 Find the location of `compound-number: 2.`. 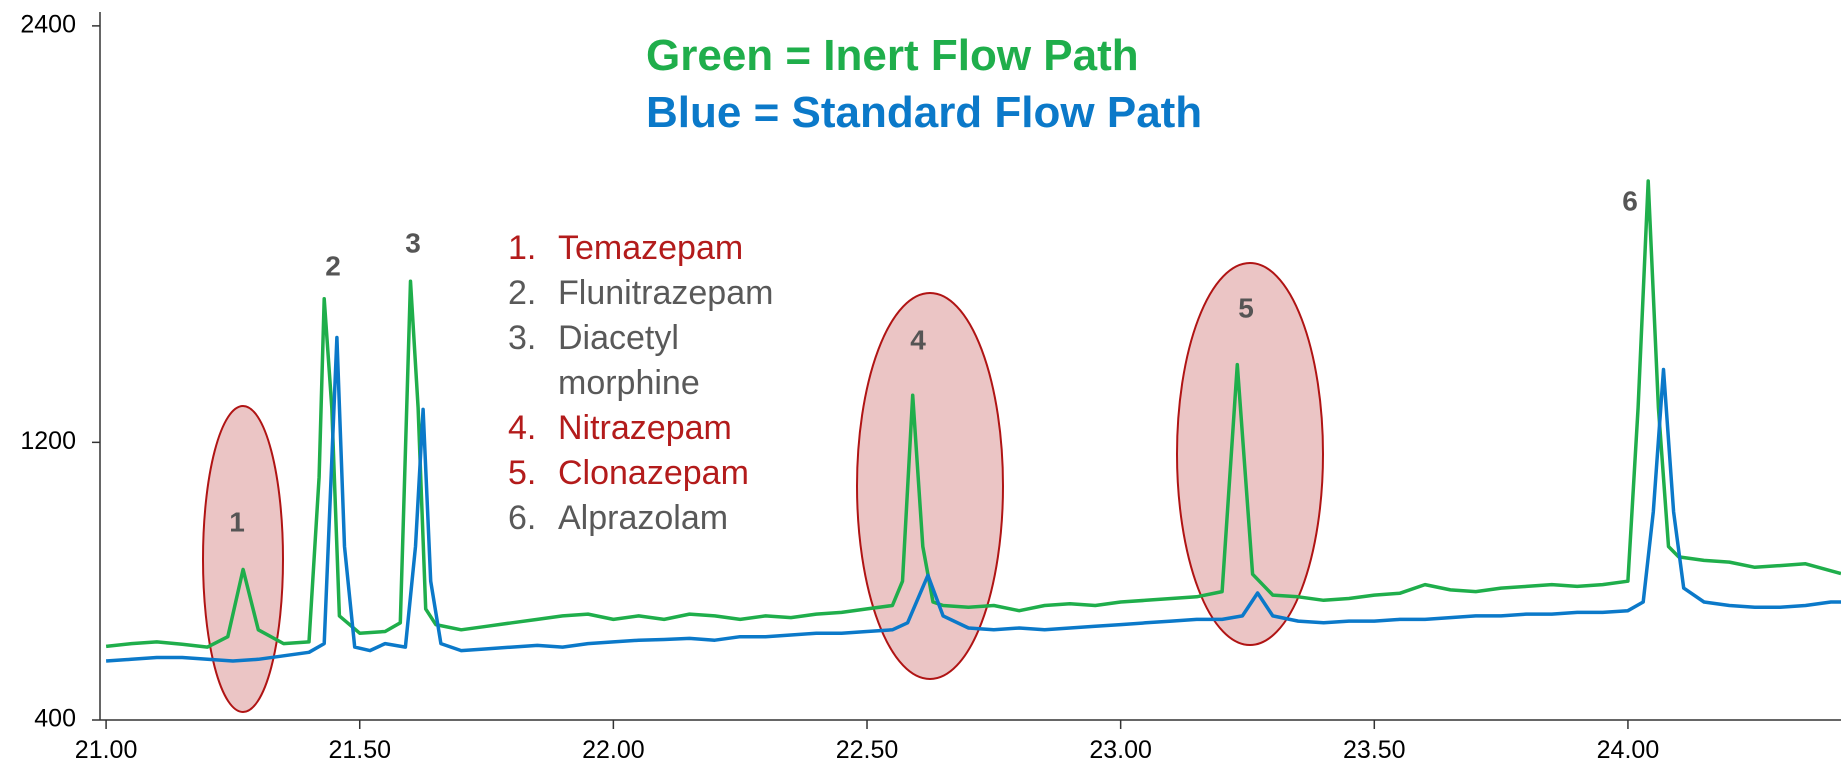

compound-number: 2. is located at coordinates (522, 293).